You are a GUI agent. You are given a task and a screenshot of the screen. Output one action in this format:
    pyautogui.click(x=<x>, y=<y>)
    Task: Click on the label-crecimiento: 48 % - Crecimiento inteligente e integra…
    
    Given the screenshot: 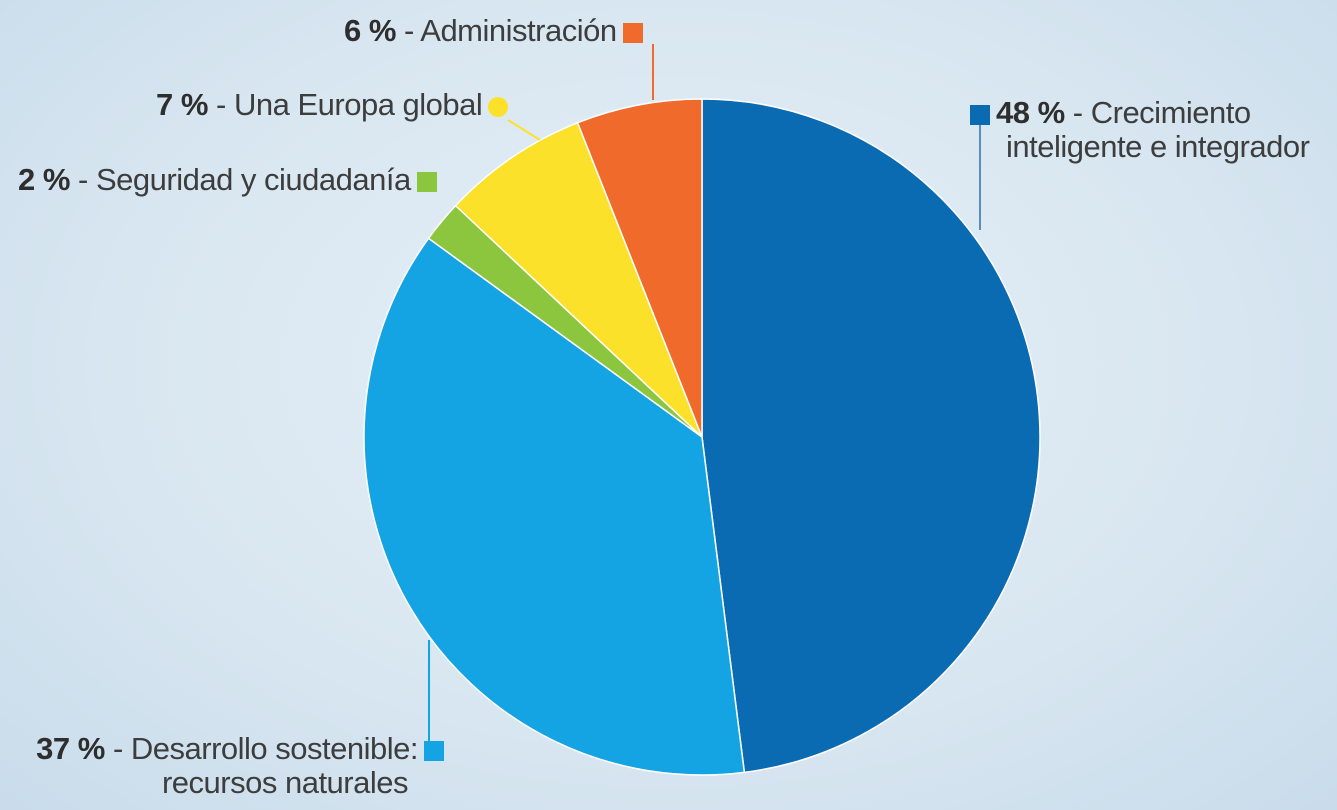 What is the action you would take?
    pyautogui.click(x=1140, y=129)
    